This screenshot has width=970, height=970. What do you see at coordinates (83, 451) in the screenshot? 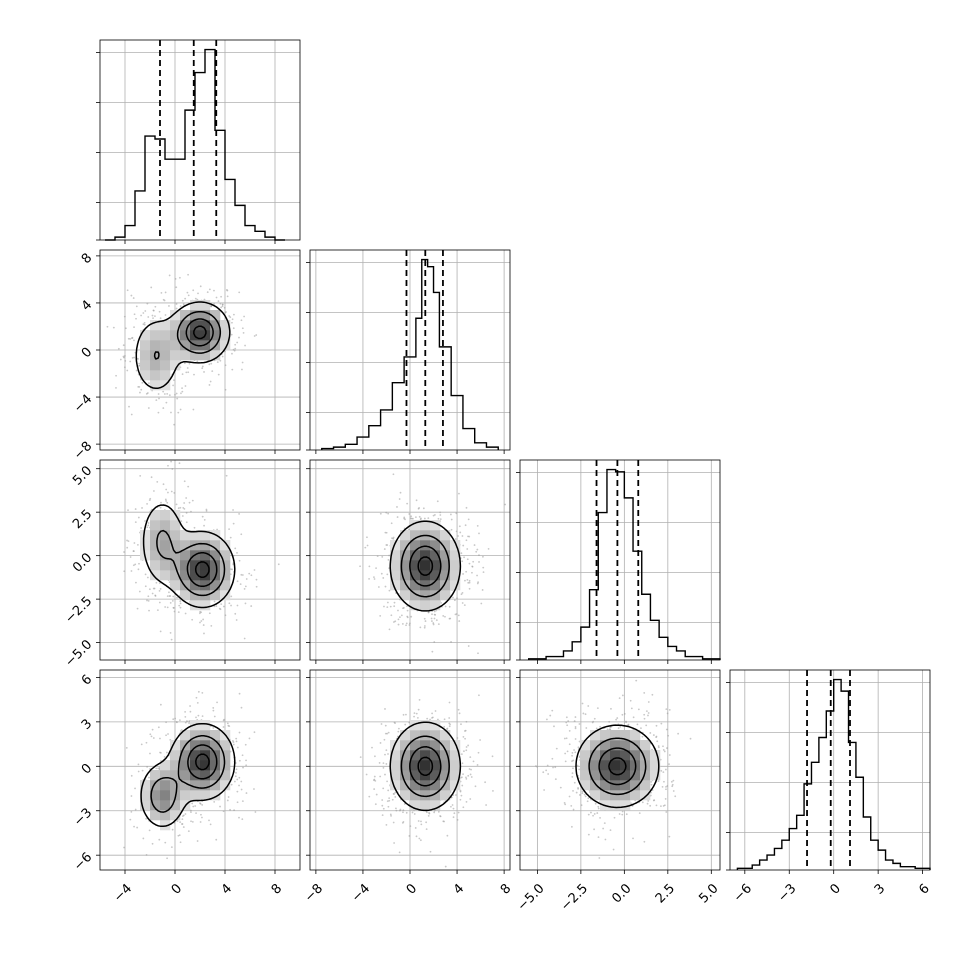
I see `y-tick-label: −8` at bounding box center [83, 451].